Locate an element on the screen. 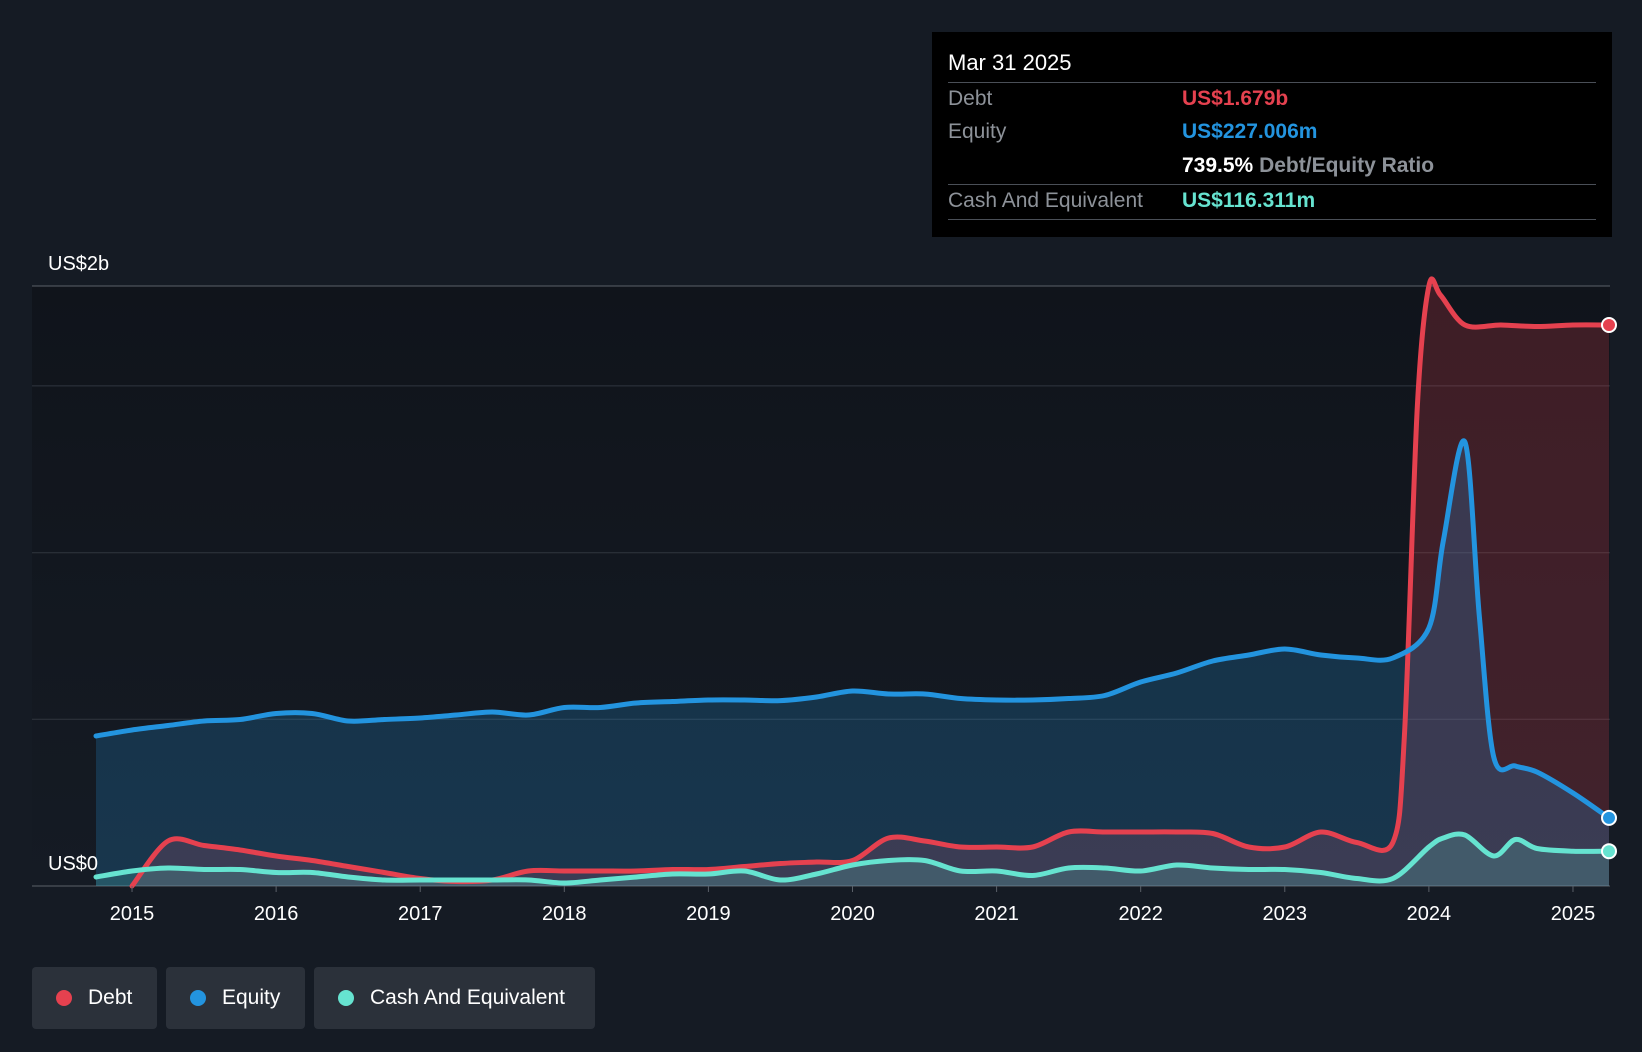 The width and height of the screenshot is (1642, 1052). equity-dot-icon is located at coordinates (198, 998).